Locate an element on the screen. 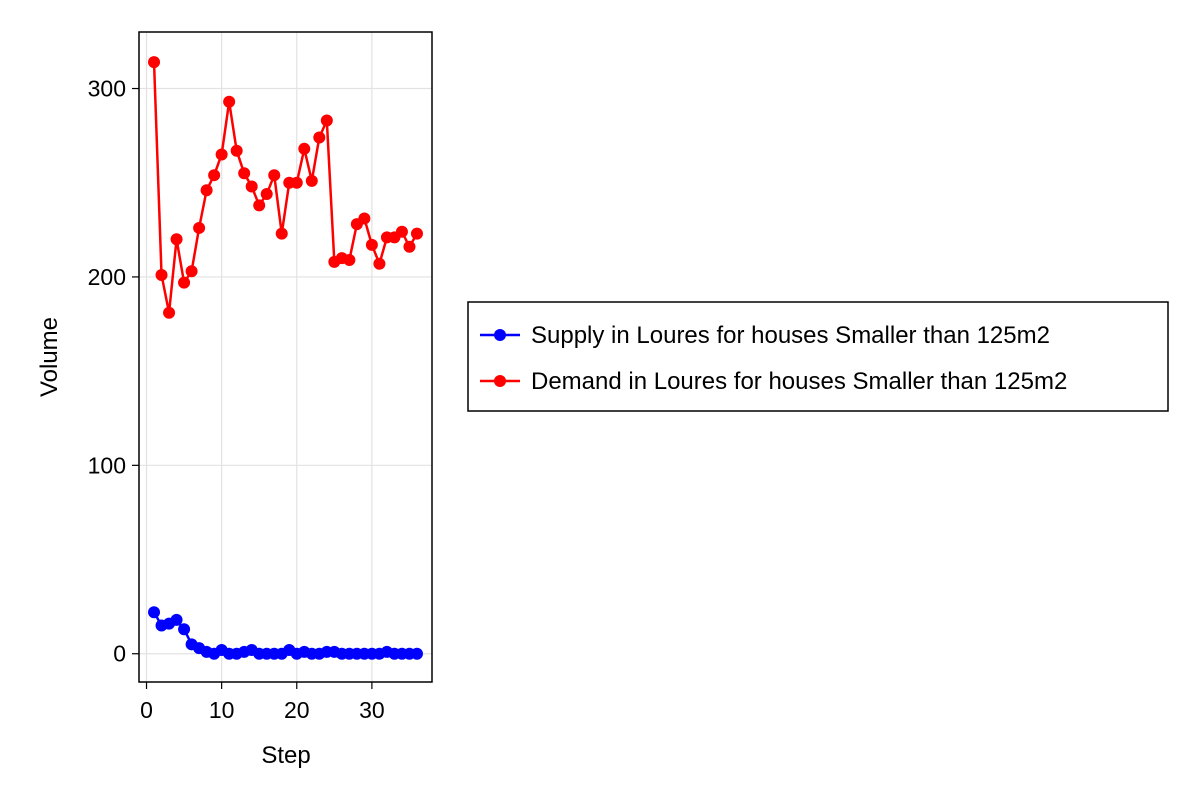 This screenshot has width=1200, height=800. legend-frame is located at coordinates (818, 356).